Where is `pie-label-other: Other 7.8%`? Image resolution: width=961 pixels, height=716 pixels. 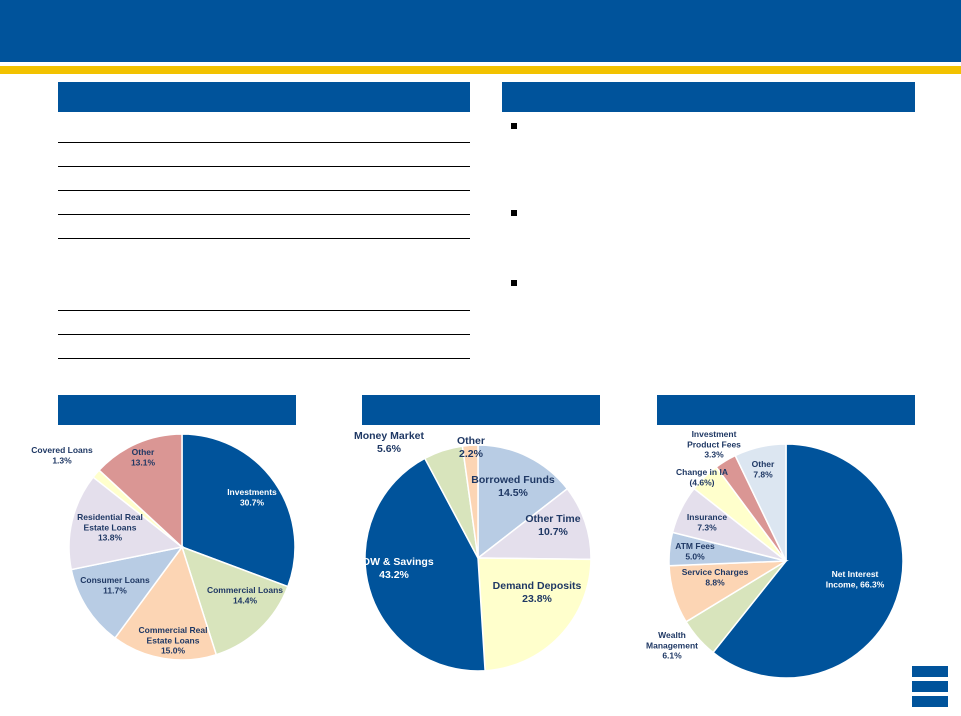 pie-label-other: Other 7.8% is located at coordinates (763, 469).